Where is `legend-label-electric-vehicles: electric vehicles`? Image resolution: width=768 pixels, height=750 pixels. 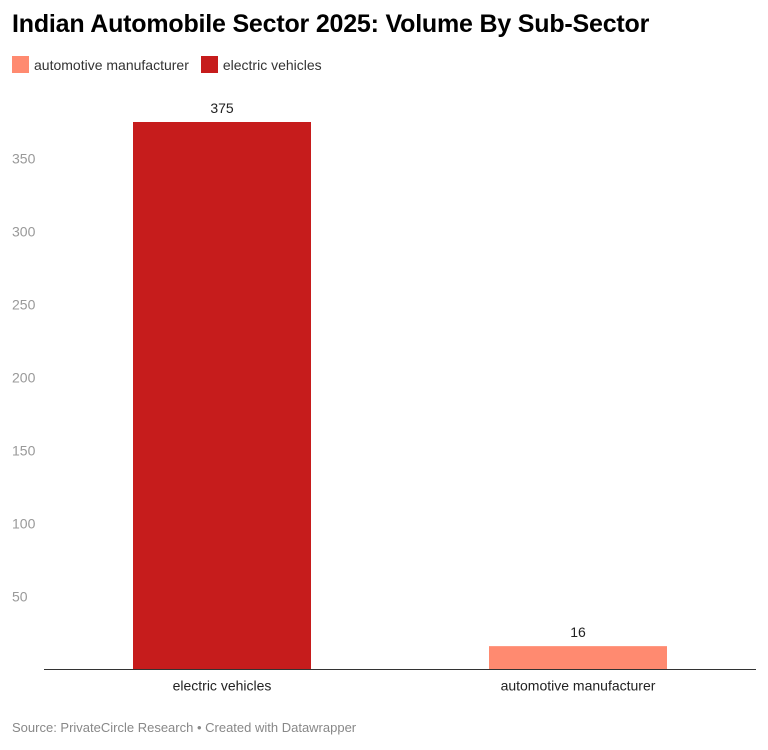 legend-label-electric-vehicles: electric vehicles is located at coordinates (272, 64).